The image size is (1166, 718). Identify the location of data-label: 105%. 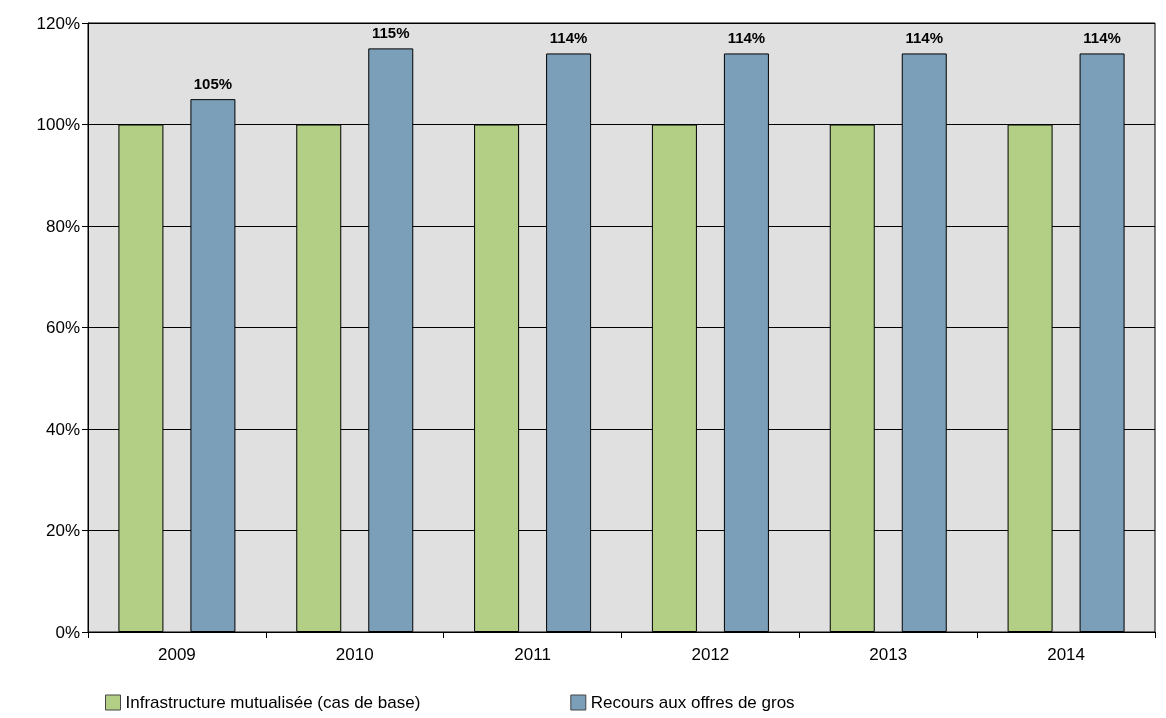
(213, 84).